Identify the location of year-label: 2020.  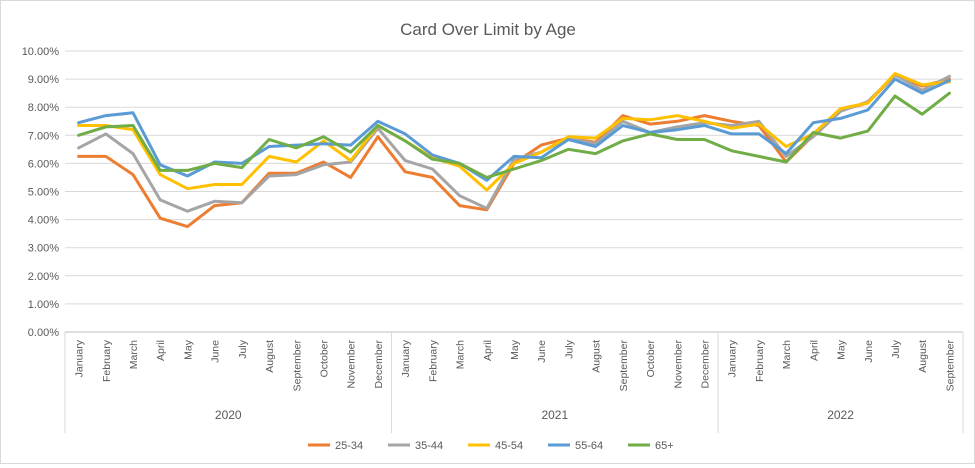
(228, 415).